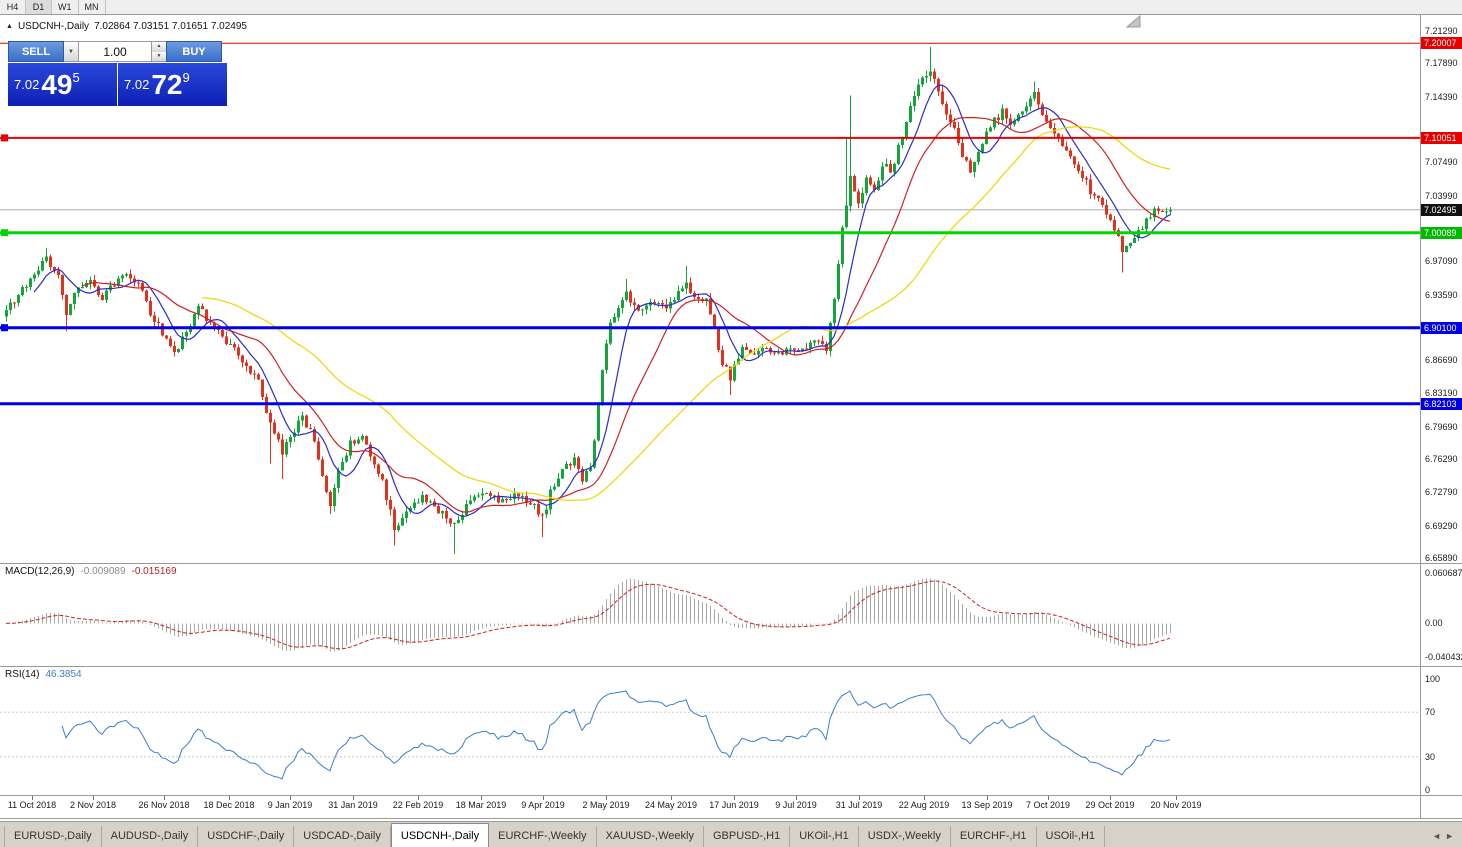 The width and height of the screenshot is (1462, 847). Describe the element at coordinates (76, 77) in the screenshot. I see `sell-price-pipette: 5` at that location.